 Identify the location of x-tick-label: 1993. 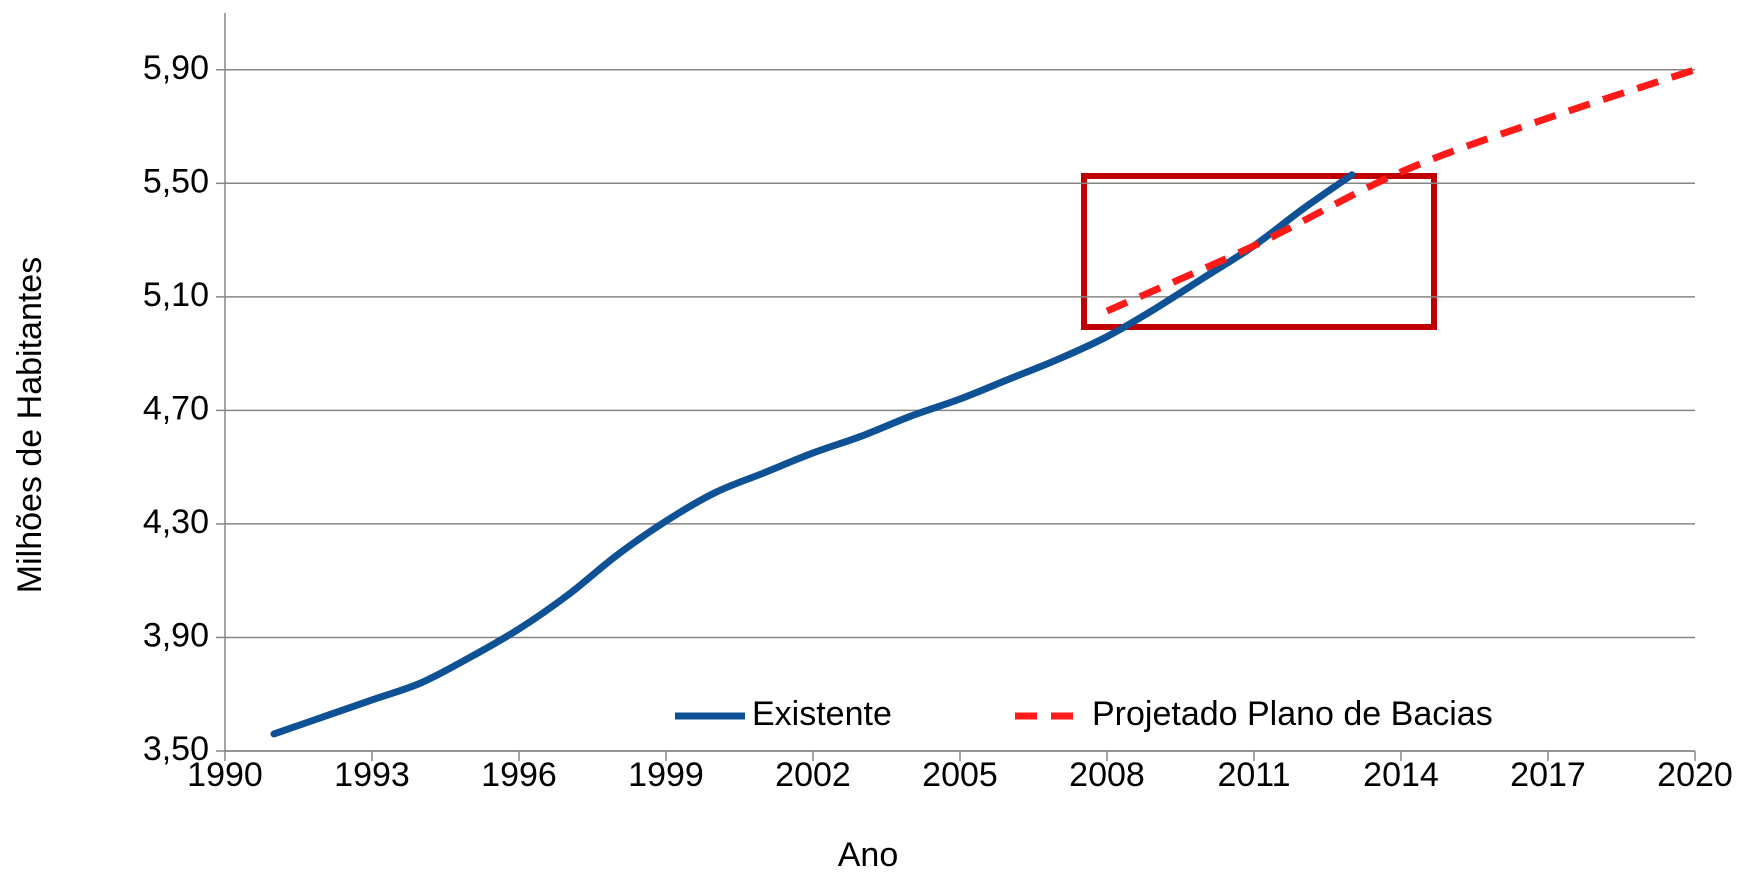
(372, 775).